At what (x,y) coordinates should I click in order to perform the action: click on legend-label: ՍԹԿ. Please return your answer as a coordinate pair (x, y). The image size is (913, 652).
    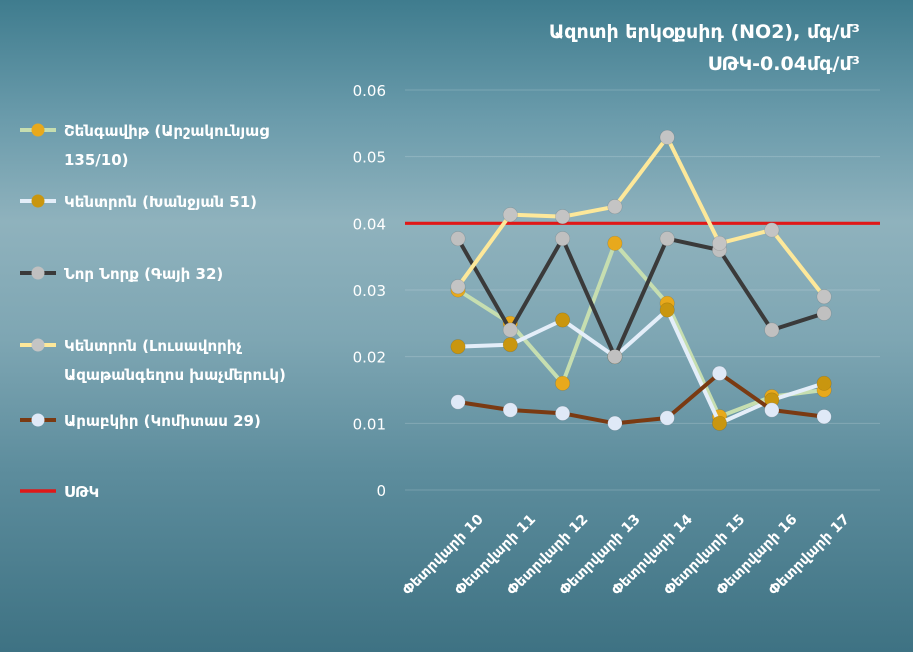
    Looking at the image, I should click on (81, 492).